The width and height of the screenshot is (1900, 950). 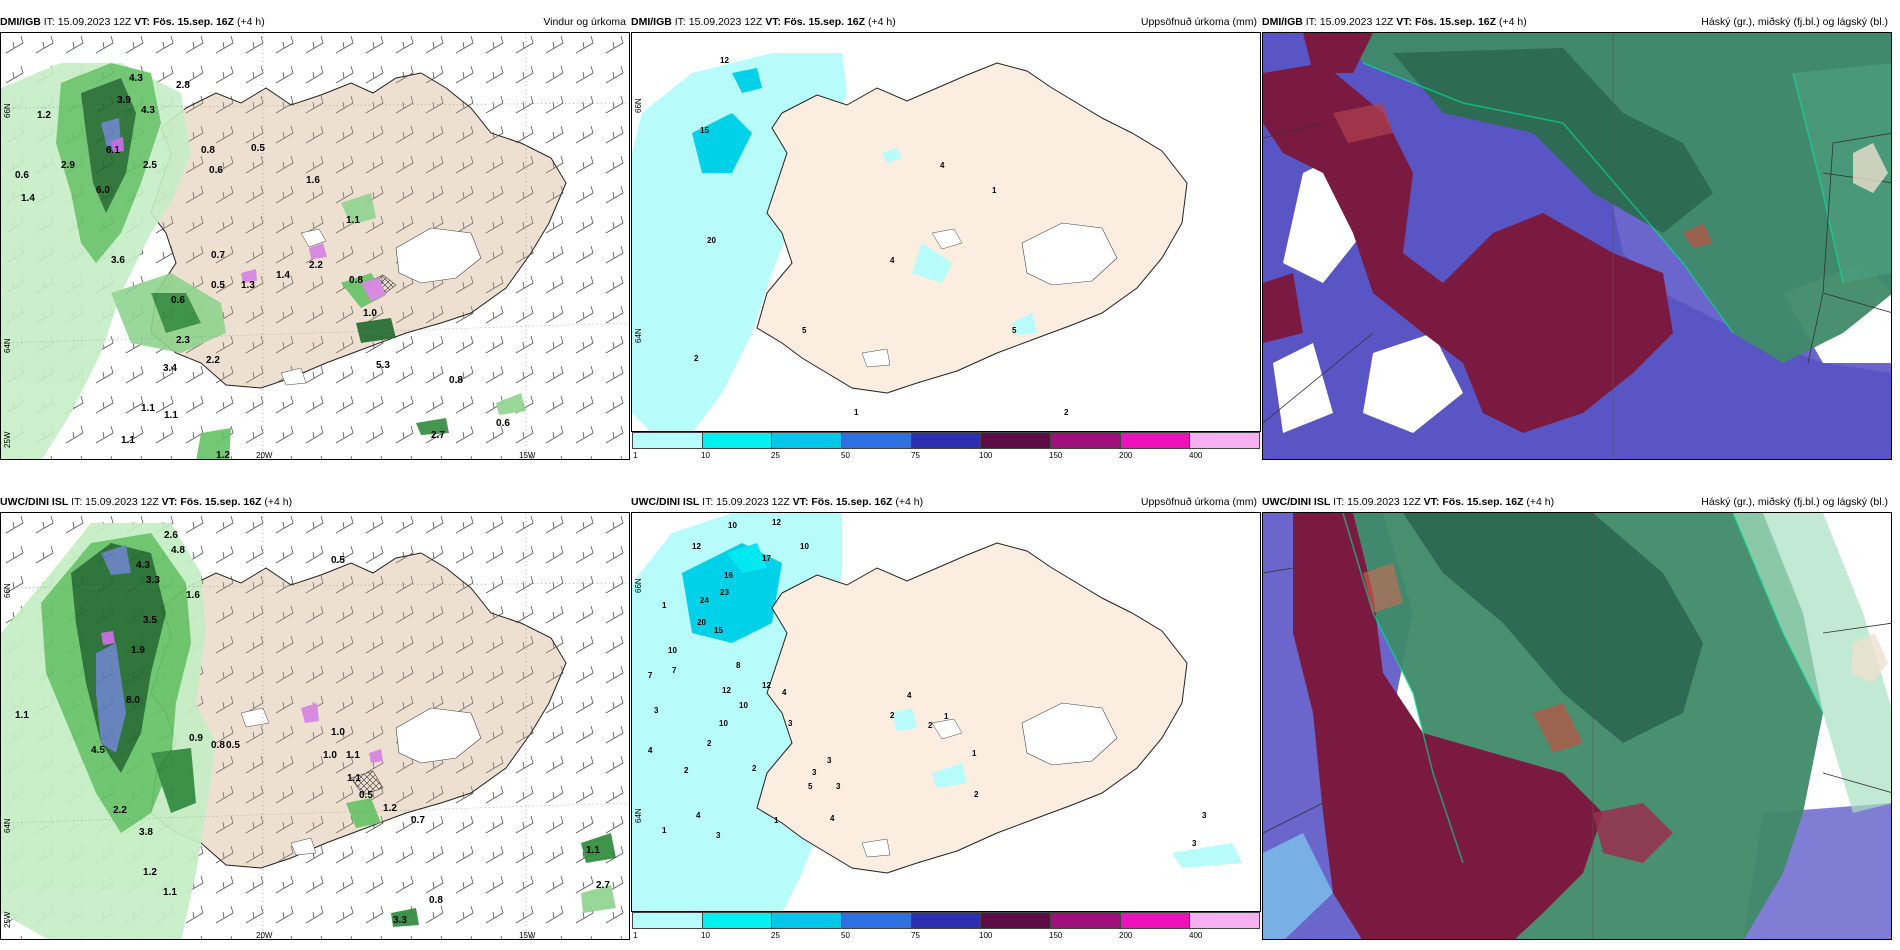 I want to click on accum-value: 24, so click(x=704, y=600).